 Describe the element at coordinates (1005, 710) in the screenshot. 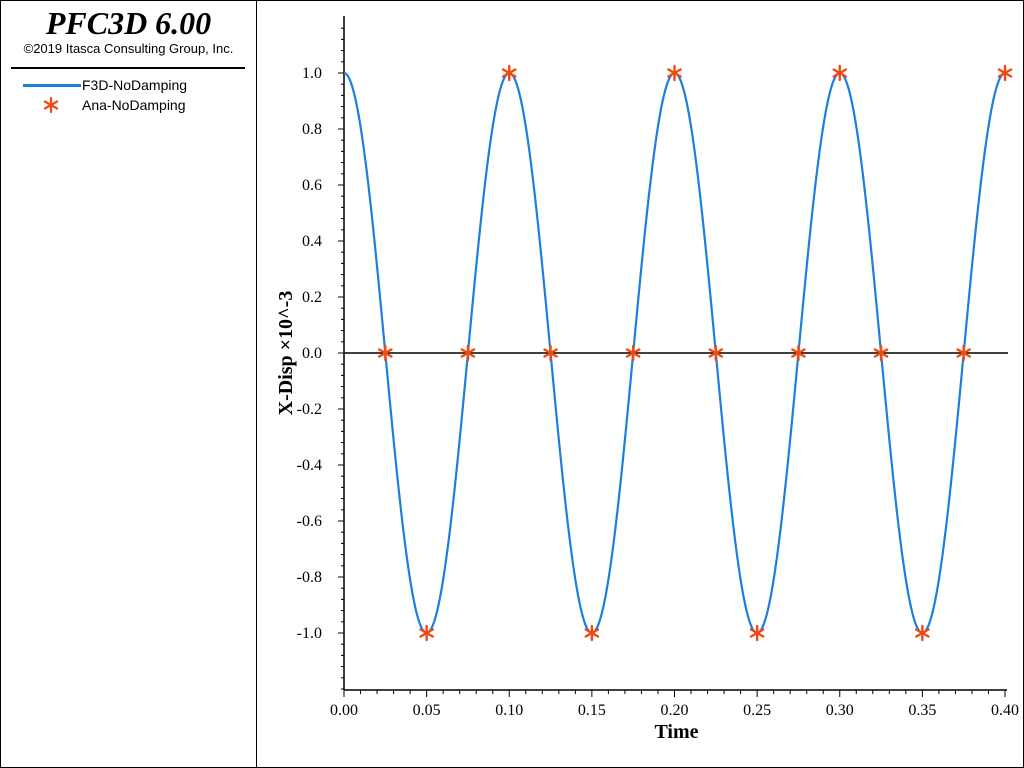

I see `x-tick-label: 0.40` at that location.